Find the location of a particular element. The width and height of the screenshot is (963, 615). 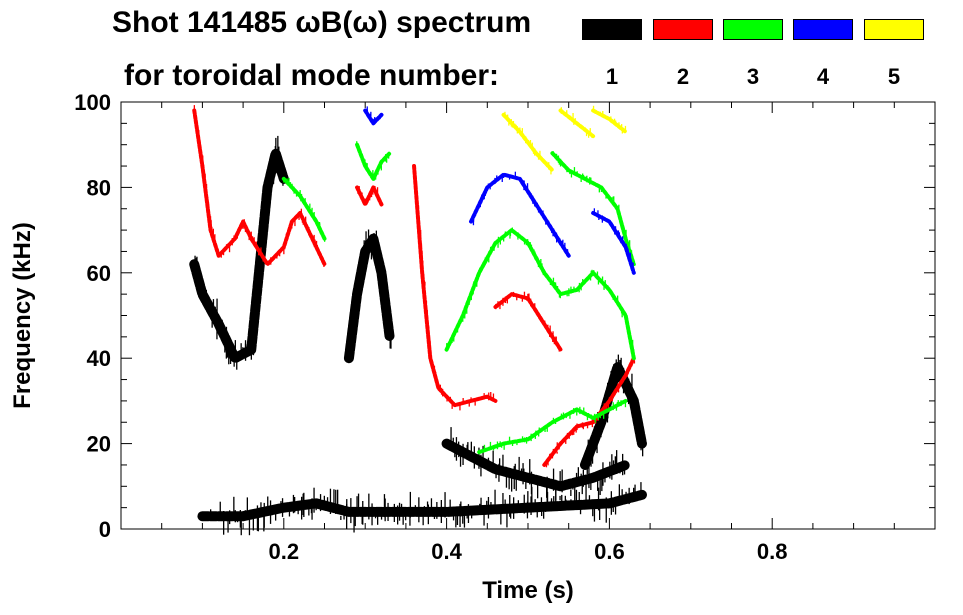

mode-2-band is located at coordinates (455, 286).